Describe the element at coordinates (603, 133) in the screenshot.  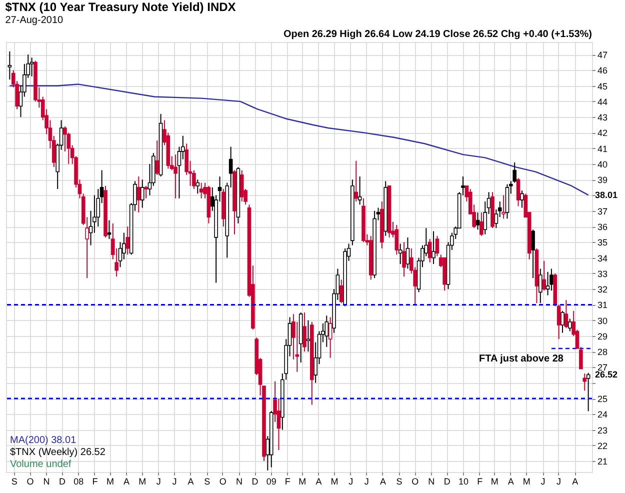
I see `y-tick-label: 42` at that location.